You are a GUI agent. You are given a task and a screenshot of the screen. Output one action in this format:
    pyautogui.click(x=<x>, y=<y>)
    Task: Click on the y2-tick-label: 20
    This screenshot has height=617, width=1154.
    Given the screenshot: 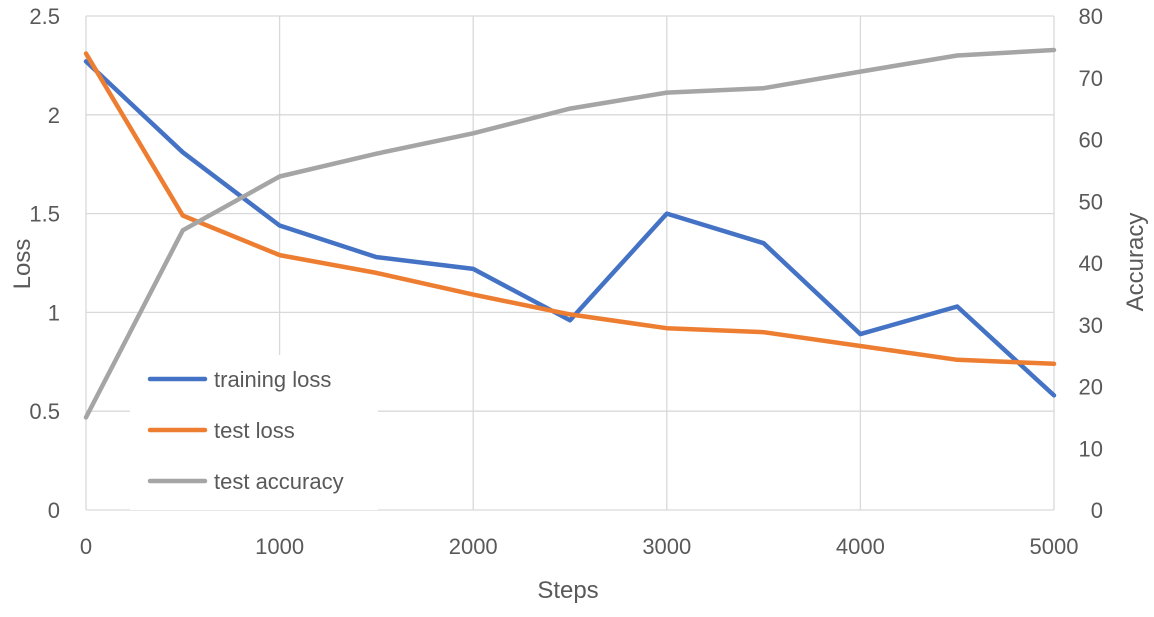 What is the action you would take?
    pyautogui.click(x=1091, y=387)
    